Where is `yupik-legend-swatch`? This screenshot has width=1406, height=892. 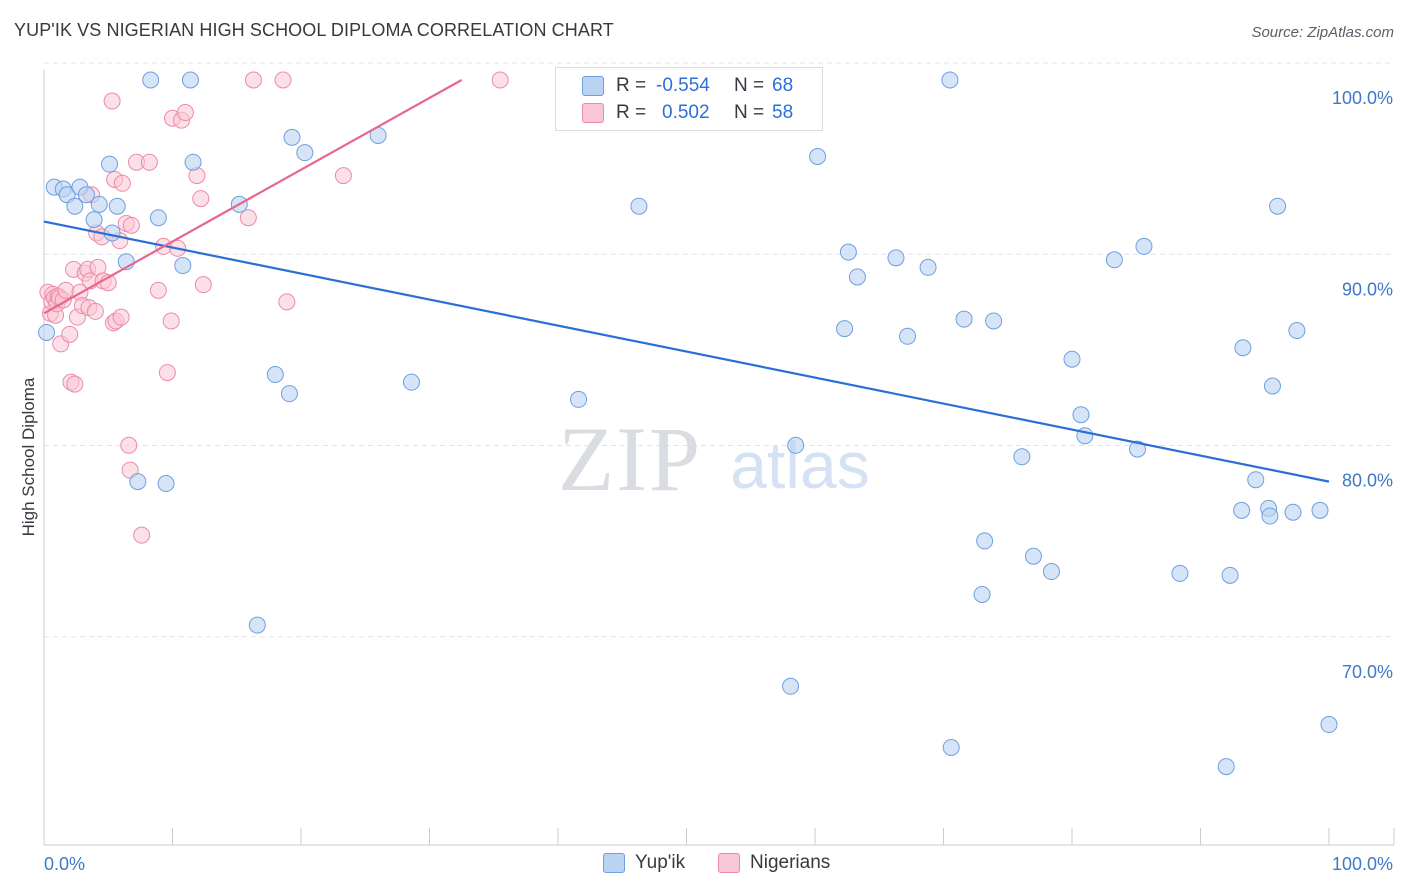 yupik-legend-swatch is located at coordinates (614, 863).